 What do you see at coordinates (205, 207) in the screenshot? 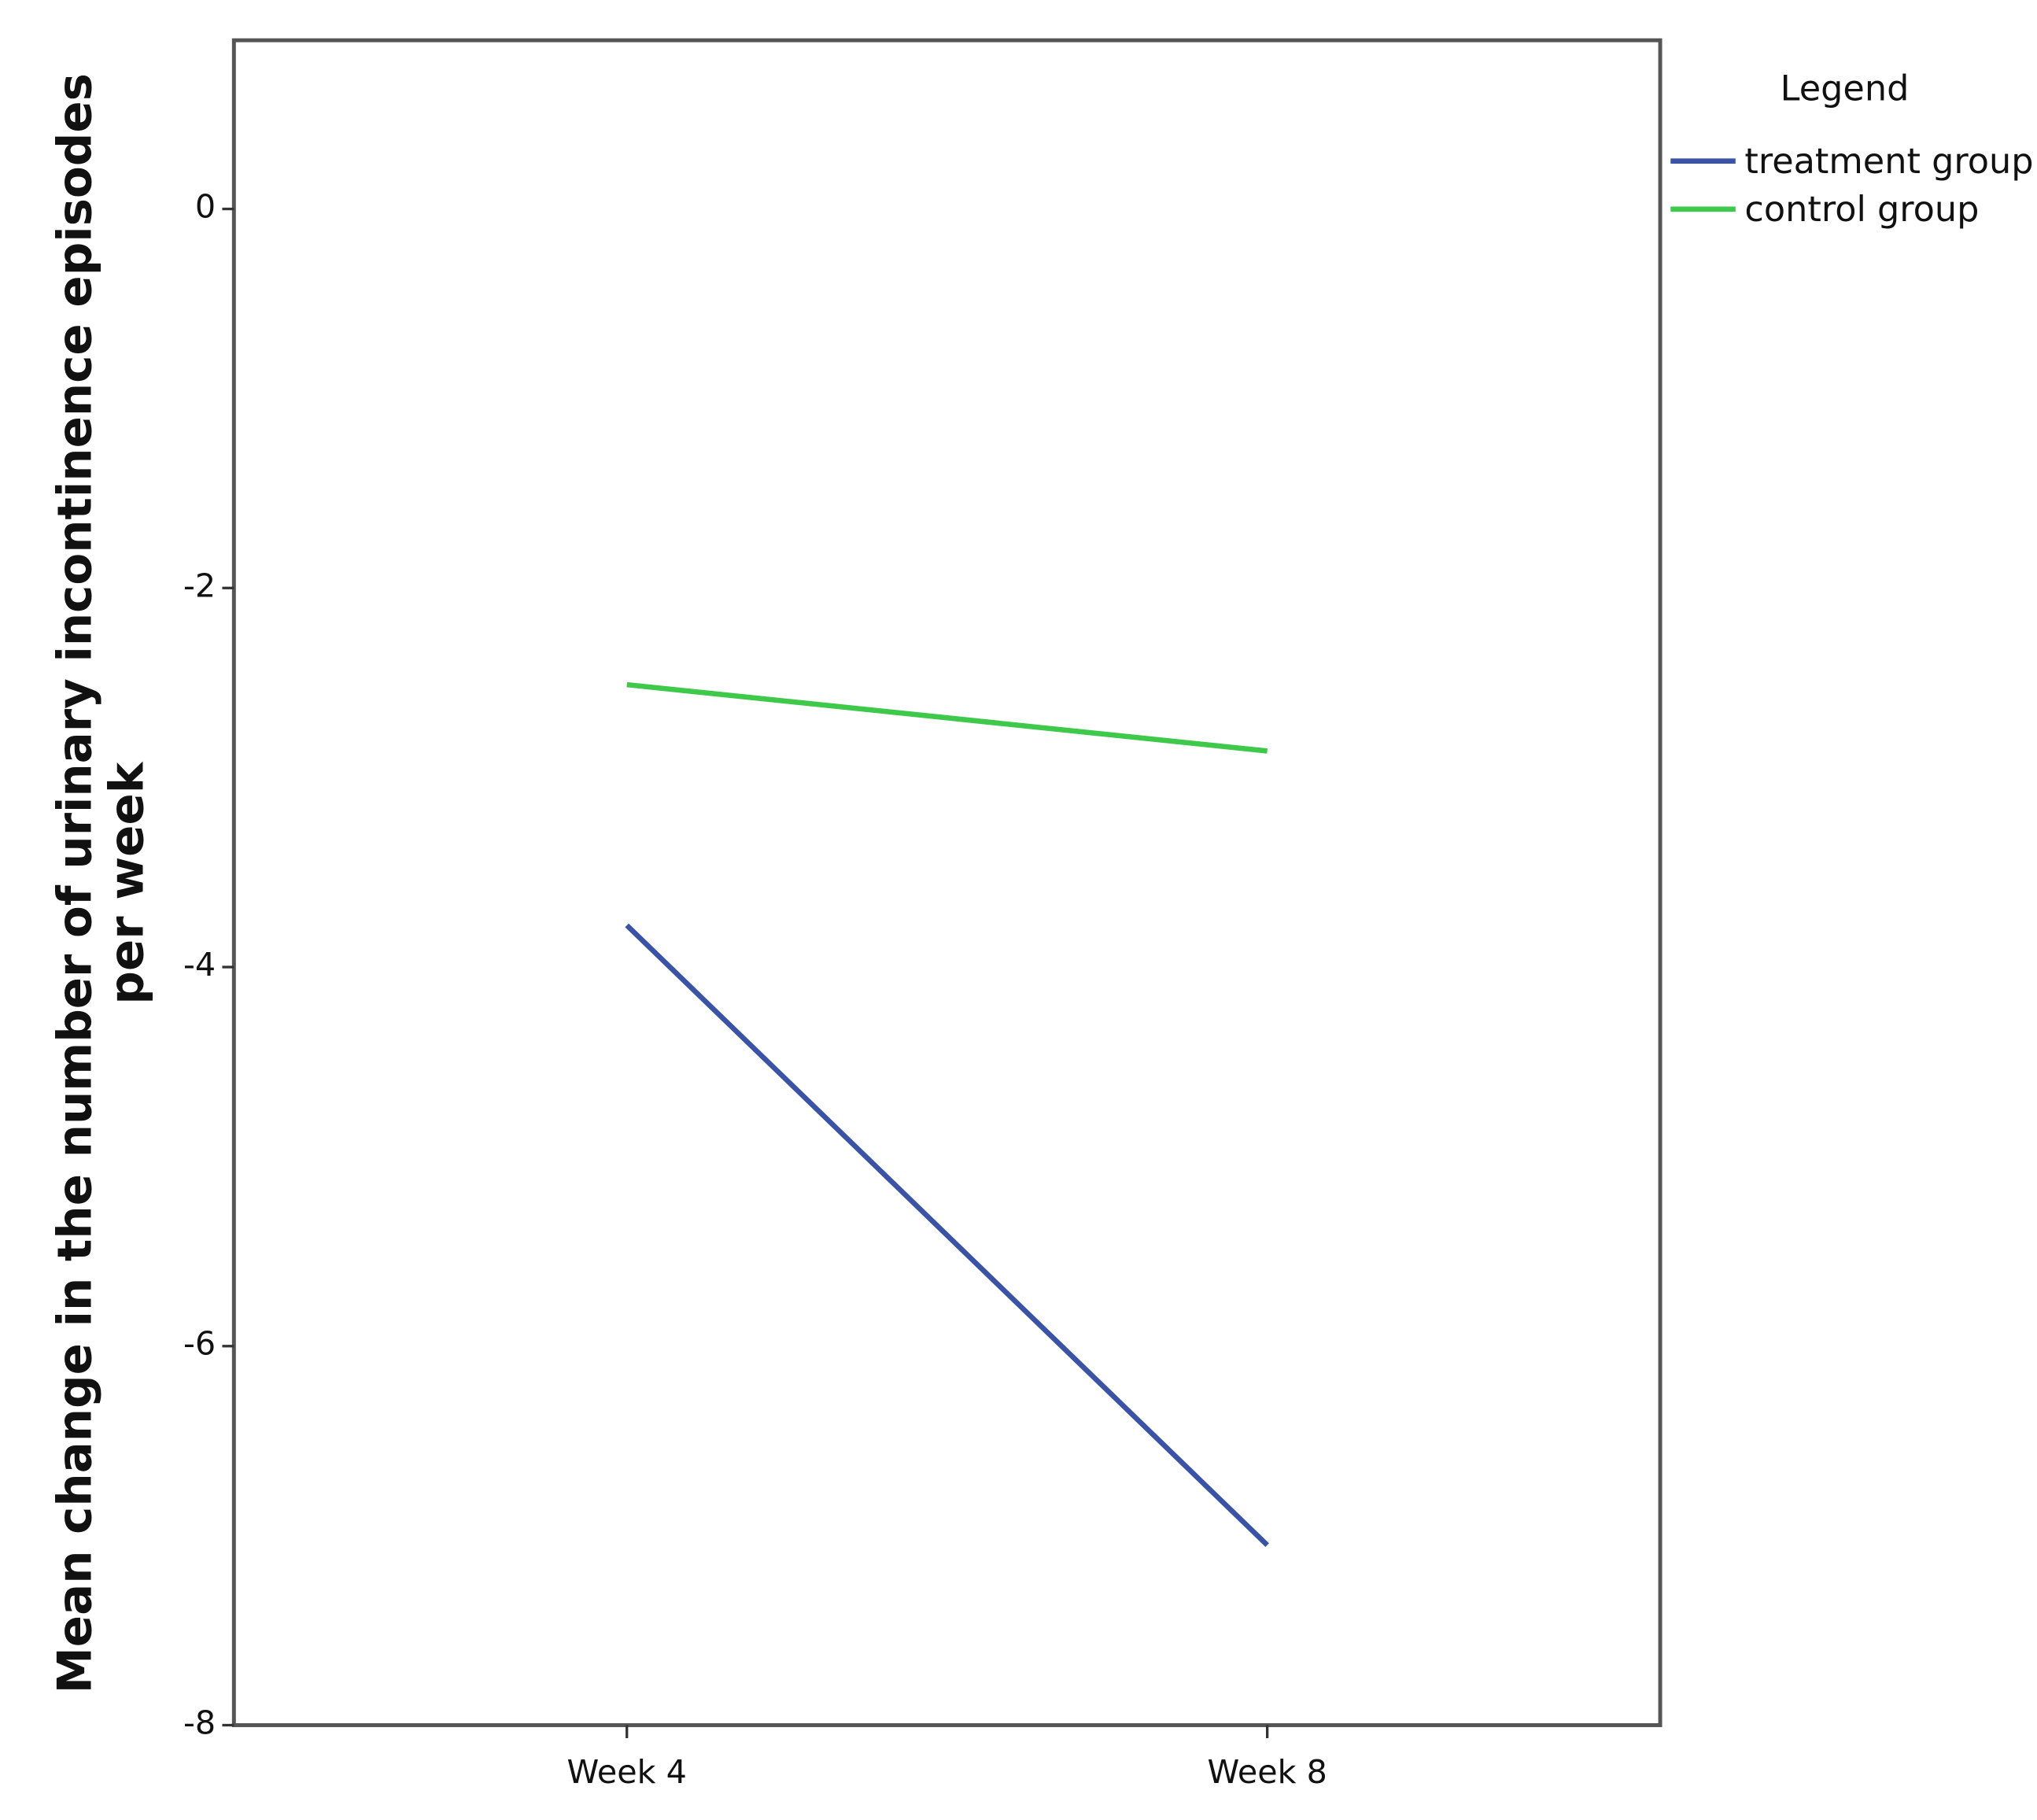
I see `y-tick-label: 0` at bounding box center [205, 207].